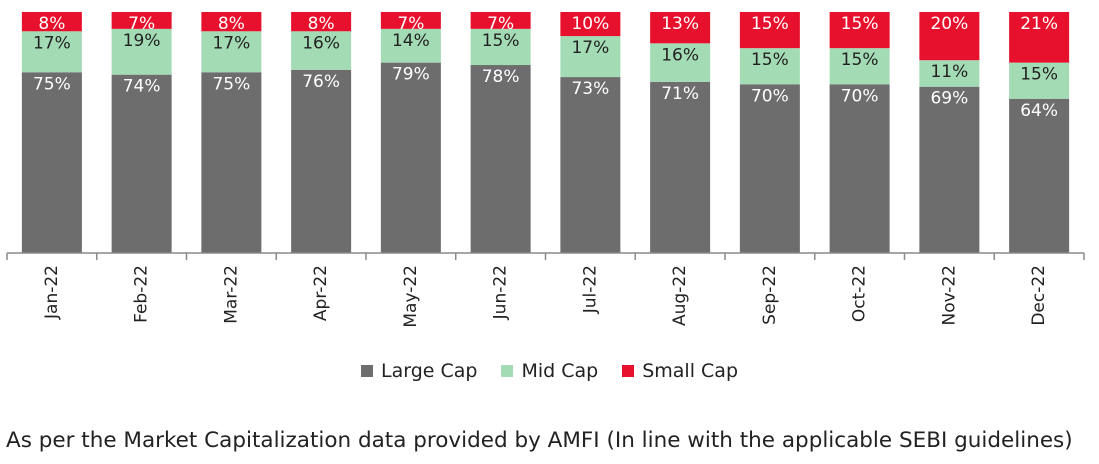 The image size is (1099, 464). Describe the element at coordinates (770, 60) in the screenshot. I see `data-label-mid-cap-sep-22: 15%` at that location.